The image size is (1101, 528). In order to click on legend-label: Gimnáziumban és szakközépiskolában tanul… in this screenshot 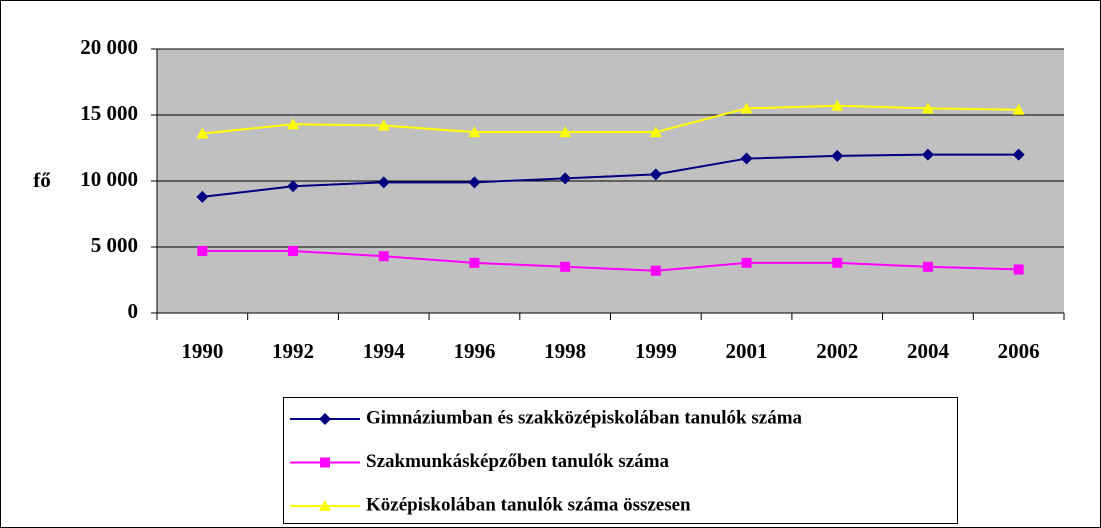, I will do `click(584, 417)`.